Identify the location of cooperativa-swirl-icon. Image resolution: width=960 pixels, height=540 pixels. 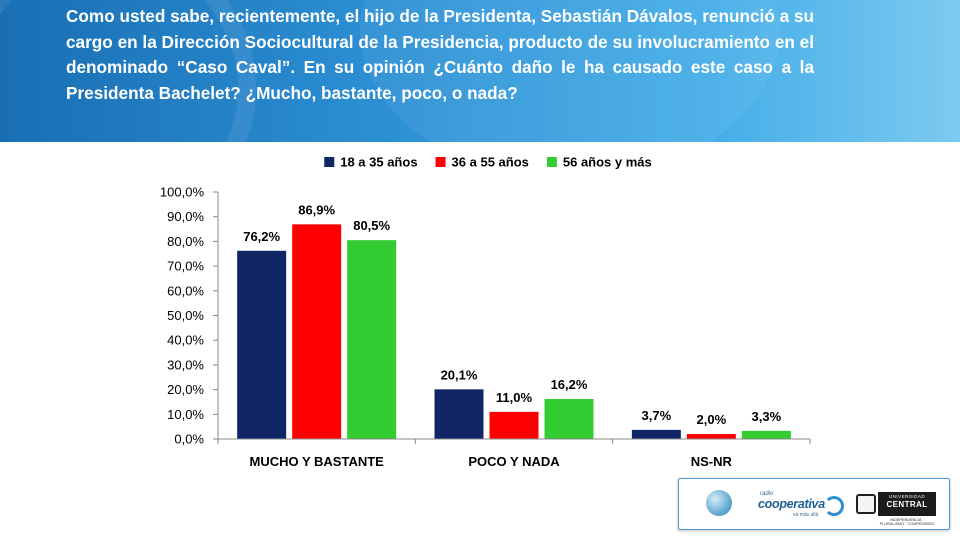
(834, 506).